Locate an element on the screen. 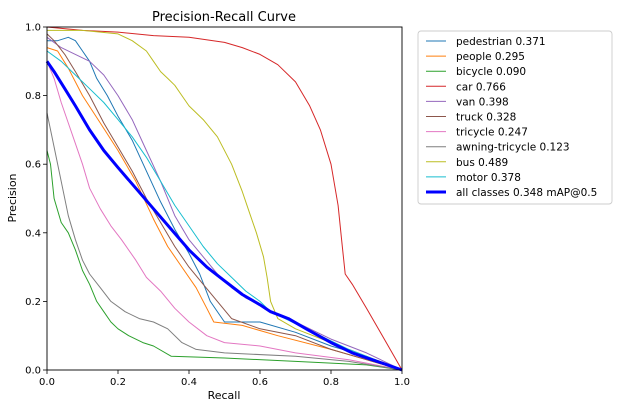  y-tick-label: 0.2 is located at coordinates (33, 302).